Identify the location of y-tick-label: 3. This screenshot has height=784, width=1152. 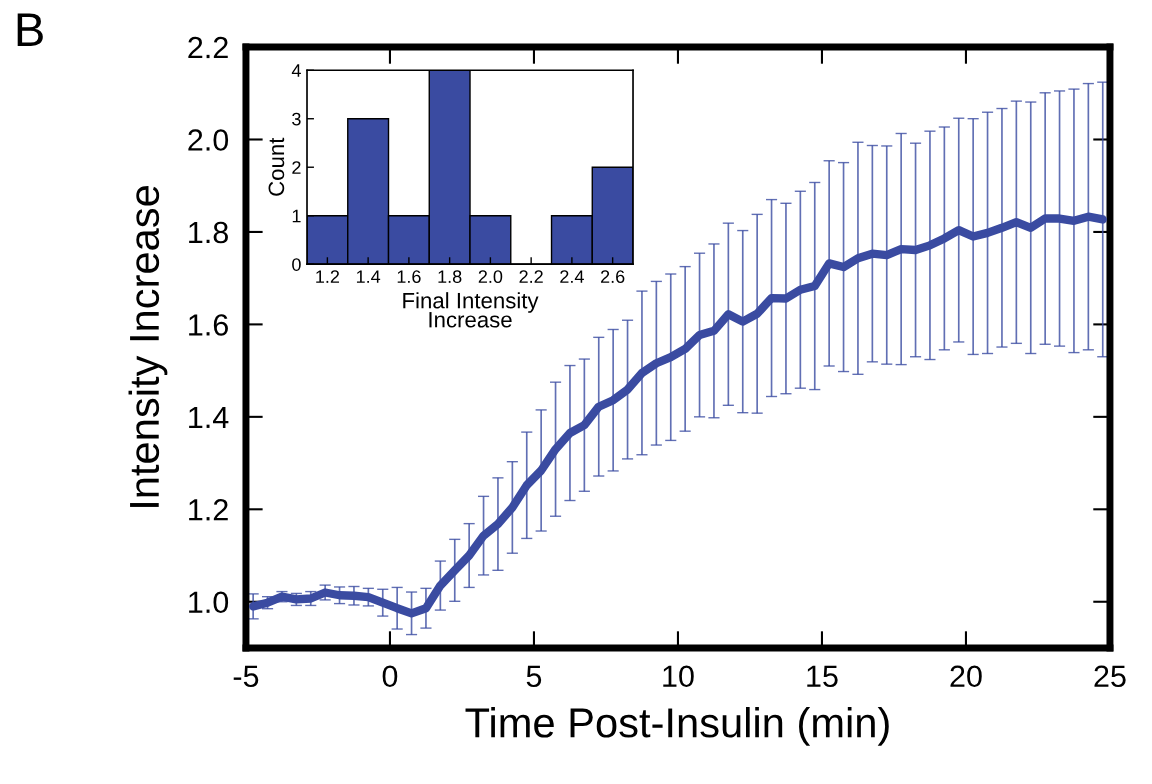
(296, 119).